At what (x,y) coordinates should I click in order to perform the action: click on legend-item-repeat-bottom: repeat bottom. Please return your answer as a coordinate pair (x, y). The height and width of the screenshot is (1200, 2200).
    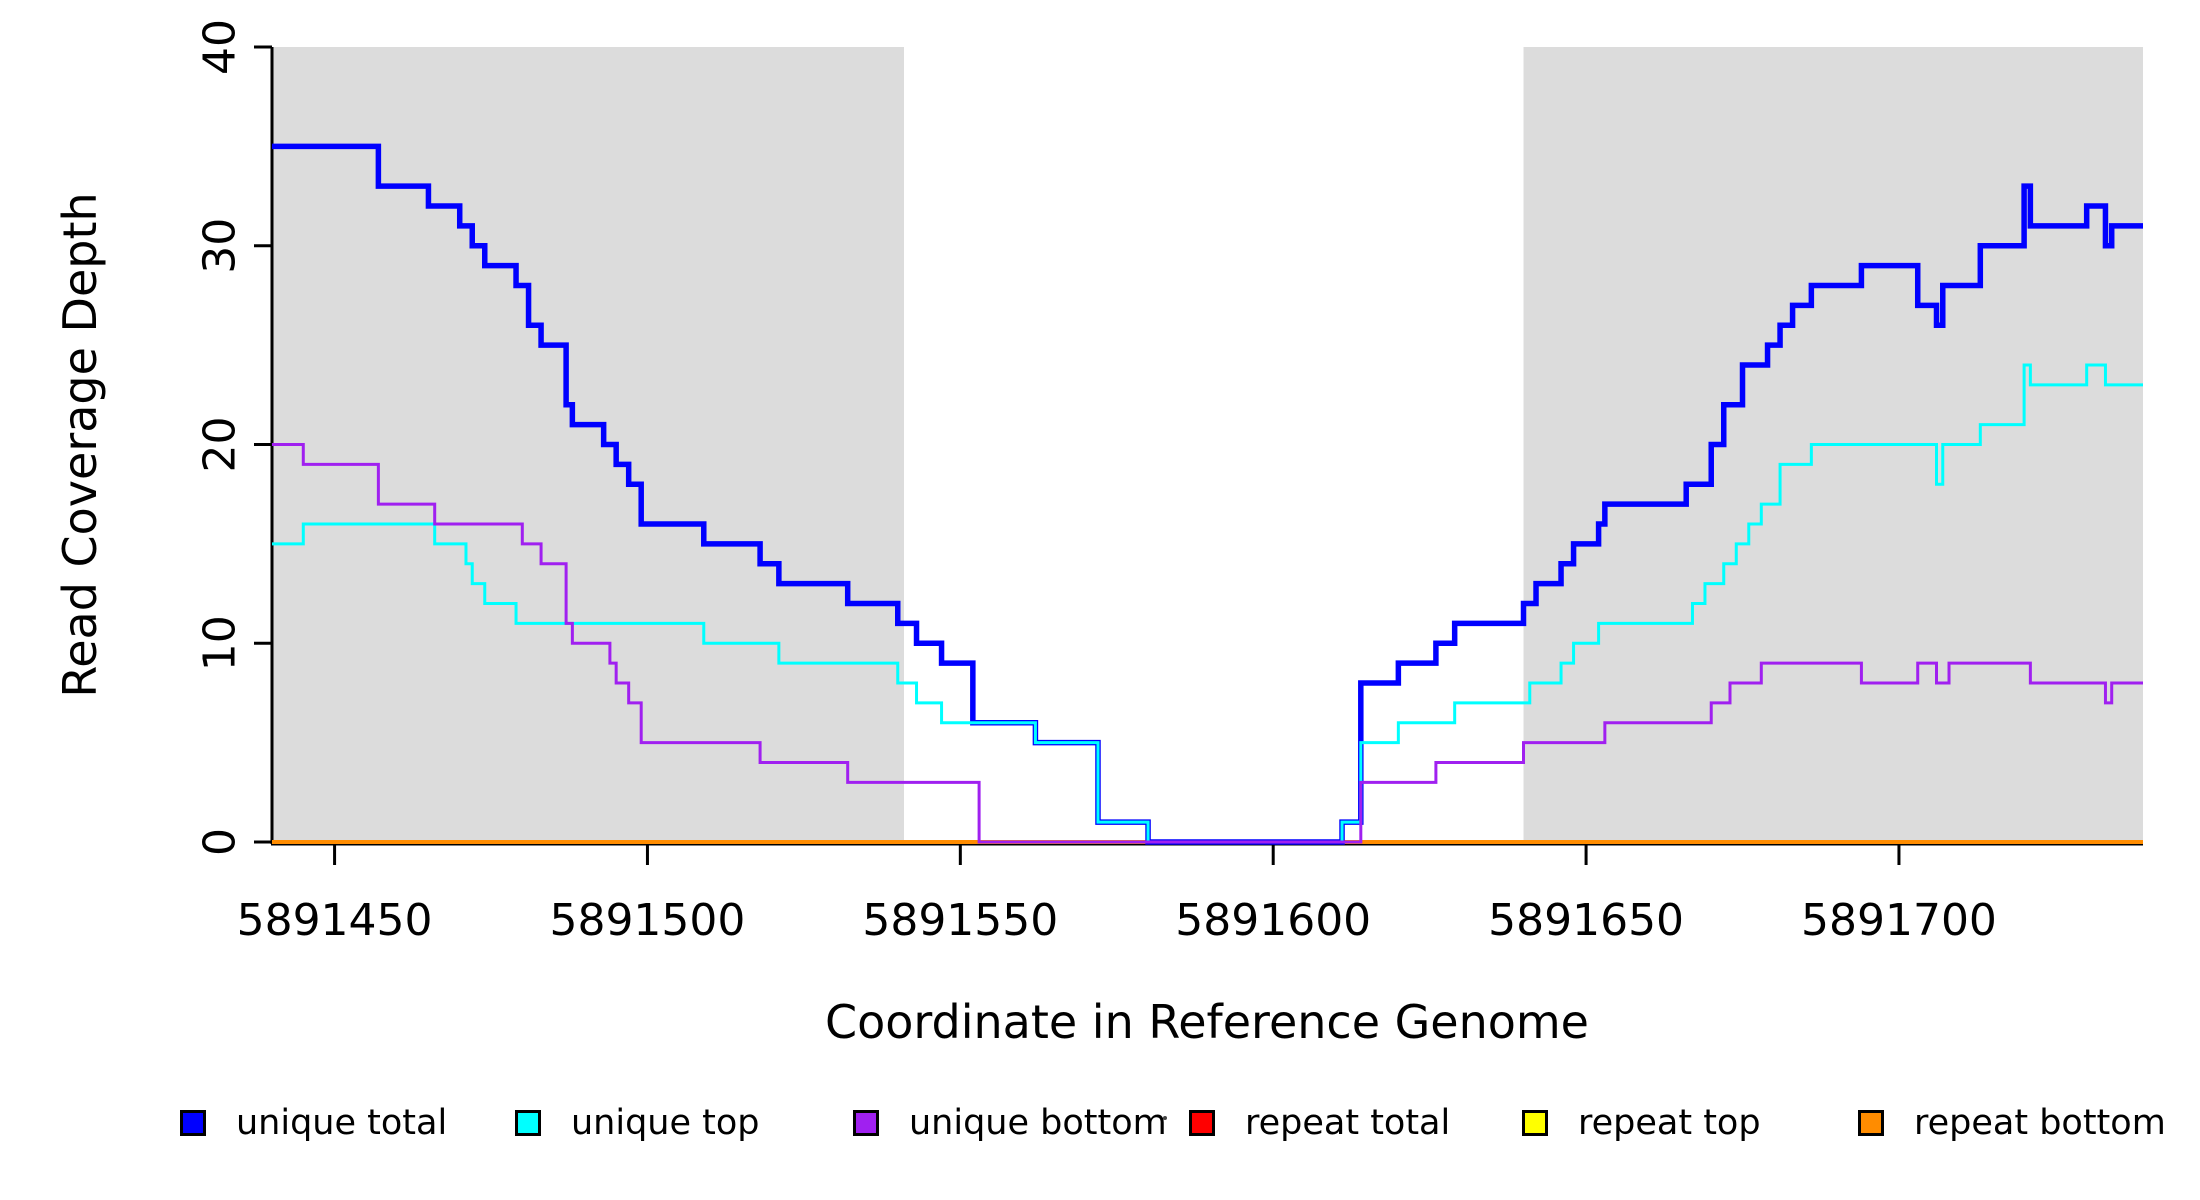
    Looking at the image, I should click on (2012, 1123).